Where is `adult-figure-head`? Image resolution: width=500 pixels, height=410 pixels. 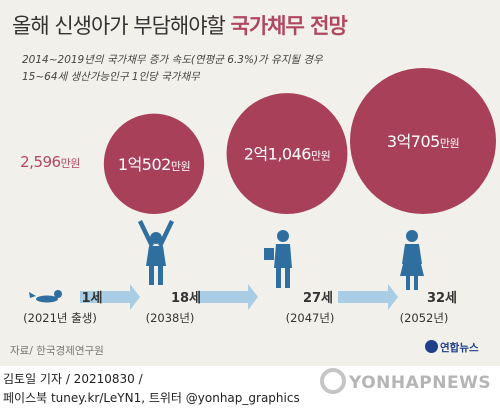 adult-figure-head is located at coordinates (283, 236).